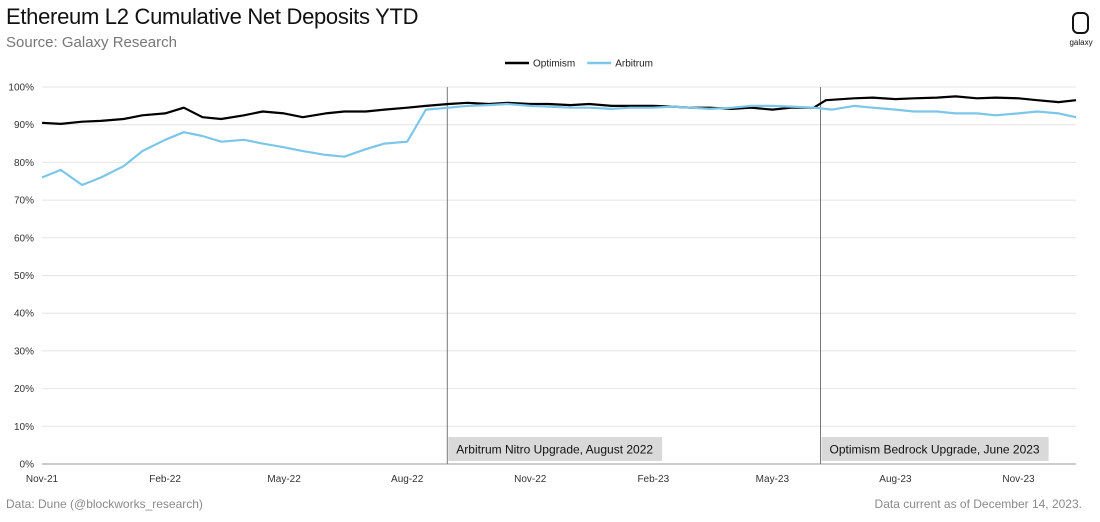 The height and width of the screenshot is (522, 1100). Describe the element at coordinates (895, 479) in the screenshot. I see `x-tick-label: Aug-23` at that location.